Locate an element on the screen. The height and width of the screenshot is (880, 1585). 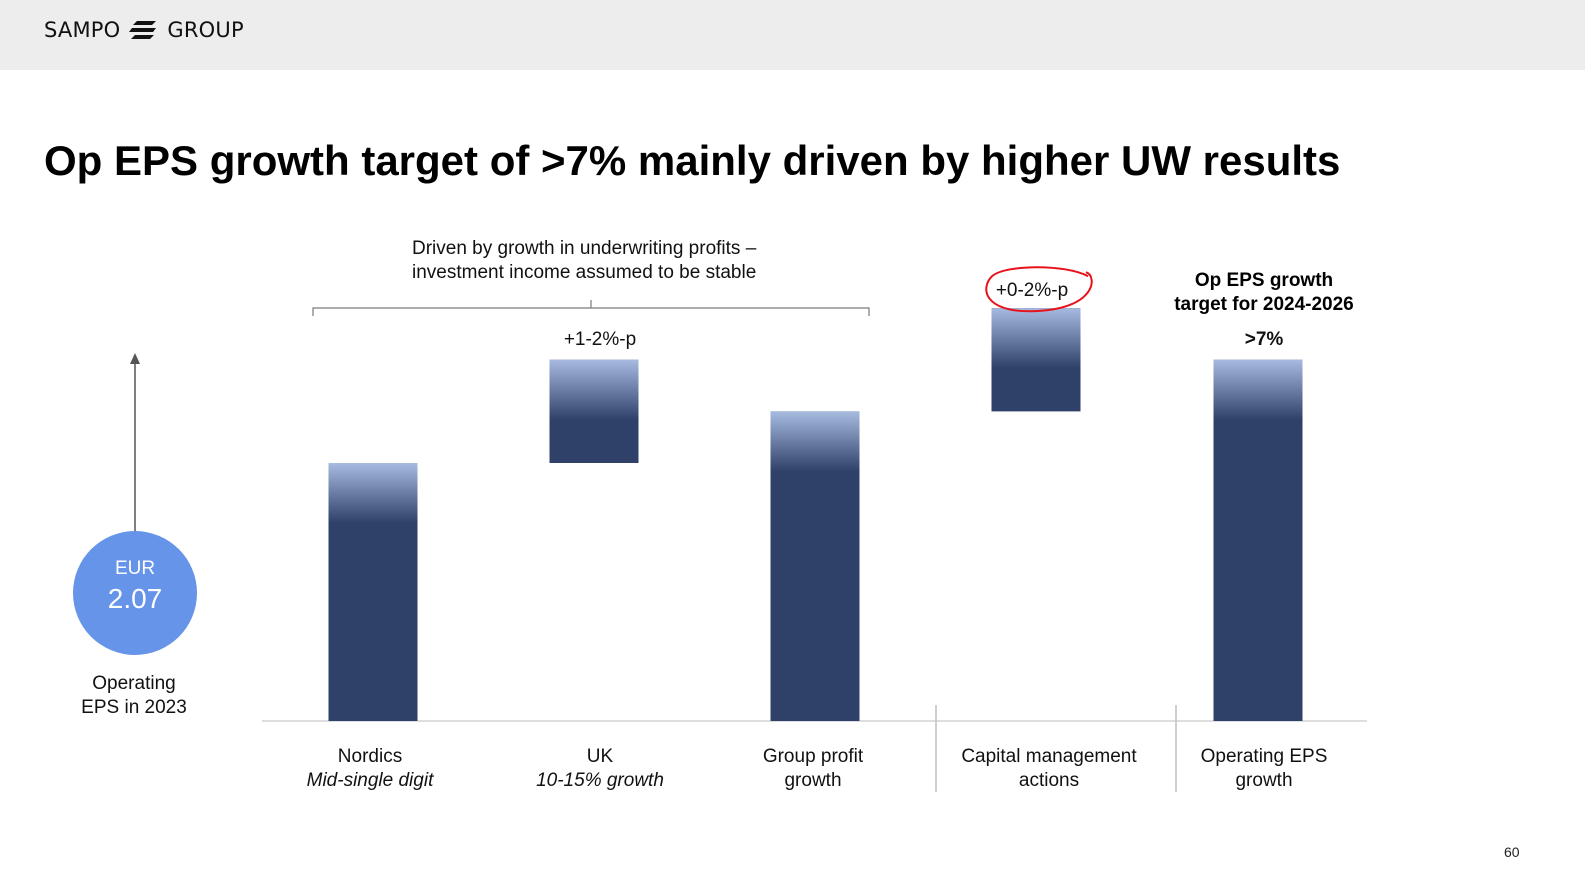
bar-3-highlight is located at coordinates (815, 441).